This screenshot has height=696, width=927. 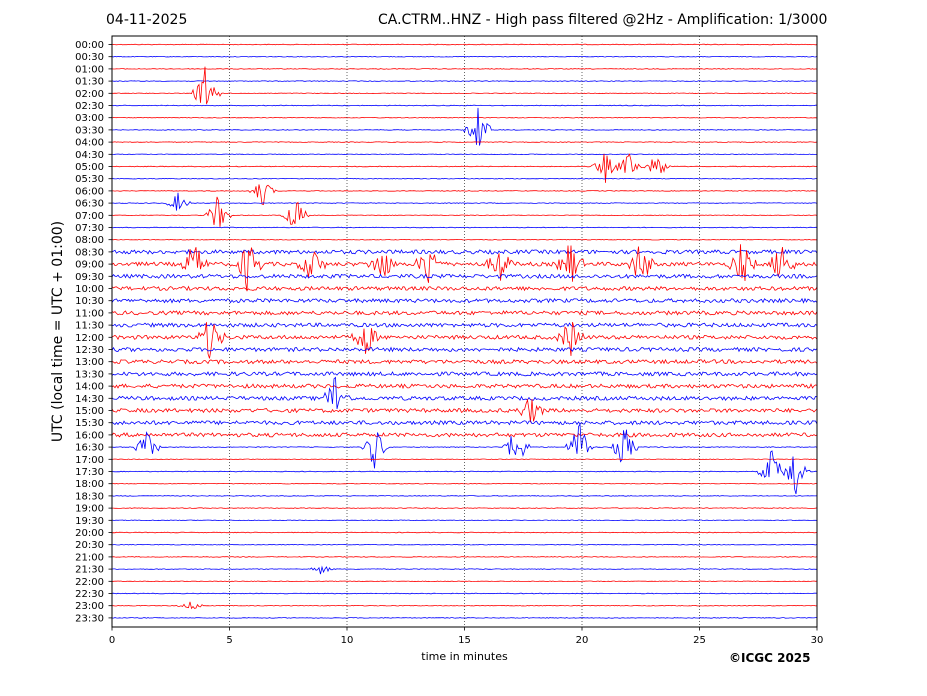 I want to click on y-tick-label: 17:00, so click(x=89, y=460).